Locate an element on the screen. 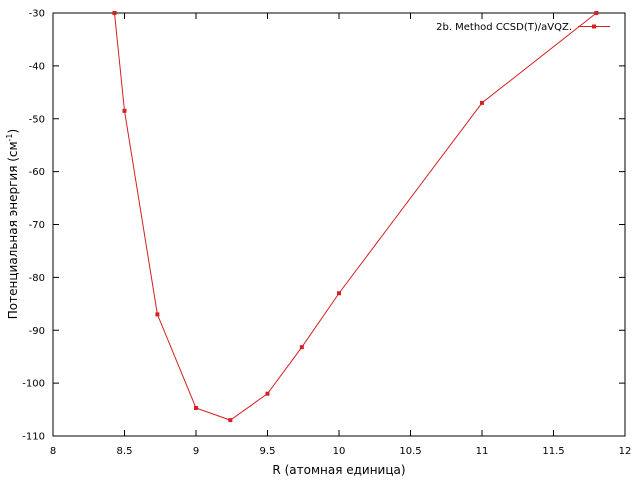  legend: 2b. Method CCSD(T)/aVQZ. is located at coordinates (523, 27).